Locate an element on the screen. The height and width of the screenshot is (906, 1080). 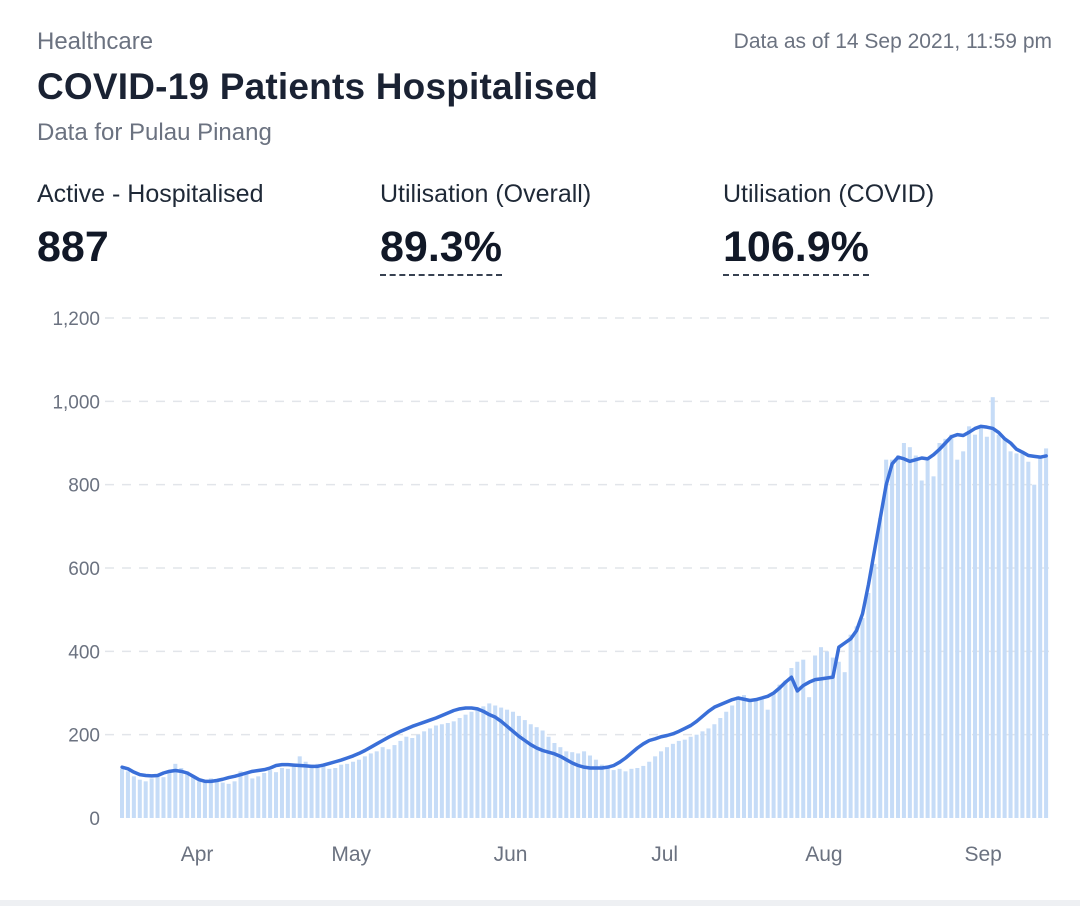
stat-value: 887 is located at coordinates (73, 247).